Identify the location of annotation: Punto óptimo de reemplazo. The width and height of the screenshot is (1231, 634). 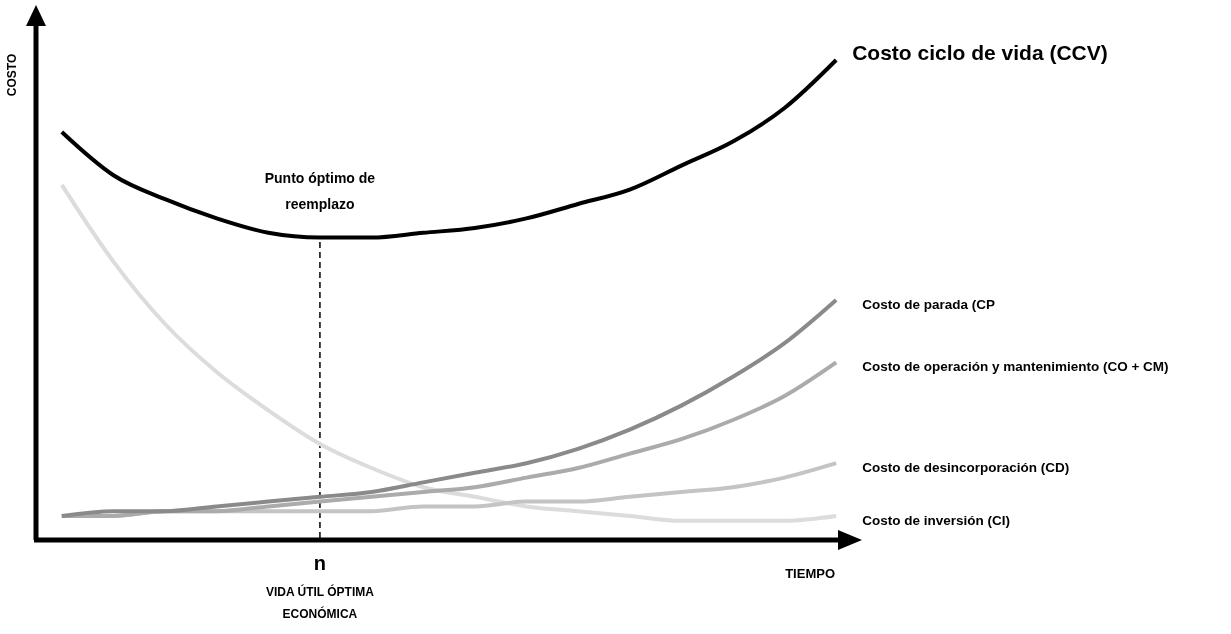
(320, 190).